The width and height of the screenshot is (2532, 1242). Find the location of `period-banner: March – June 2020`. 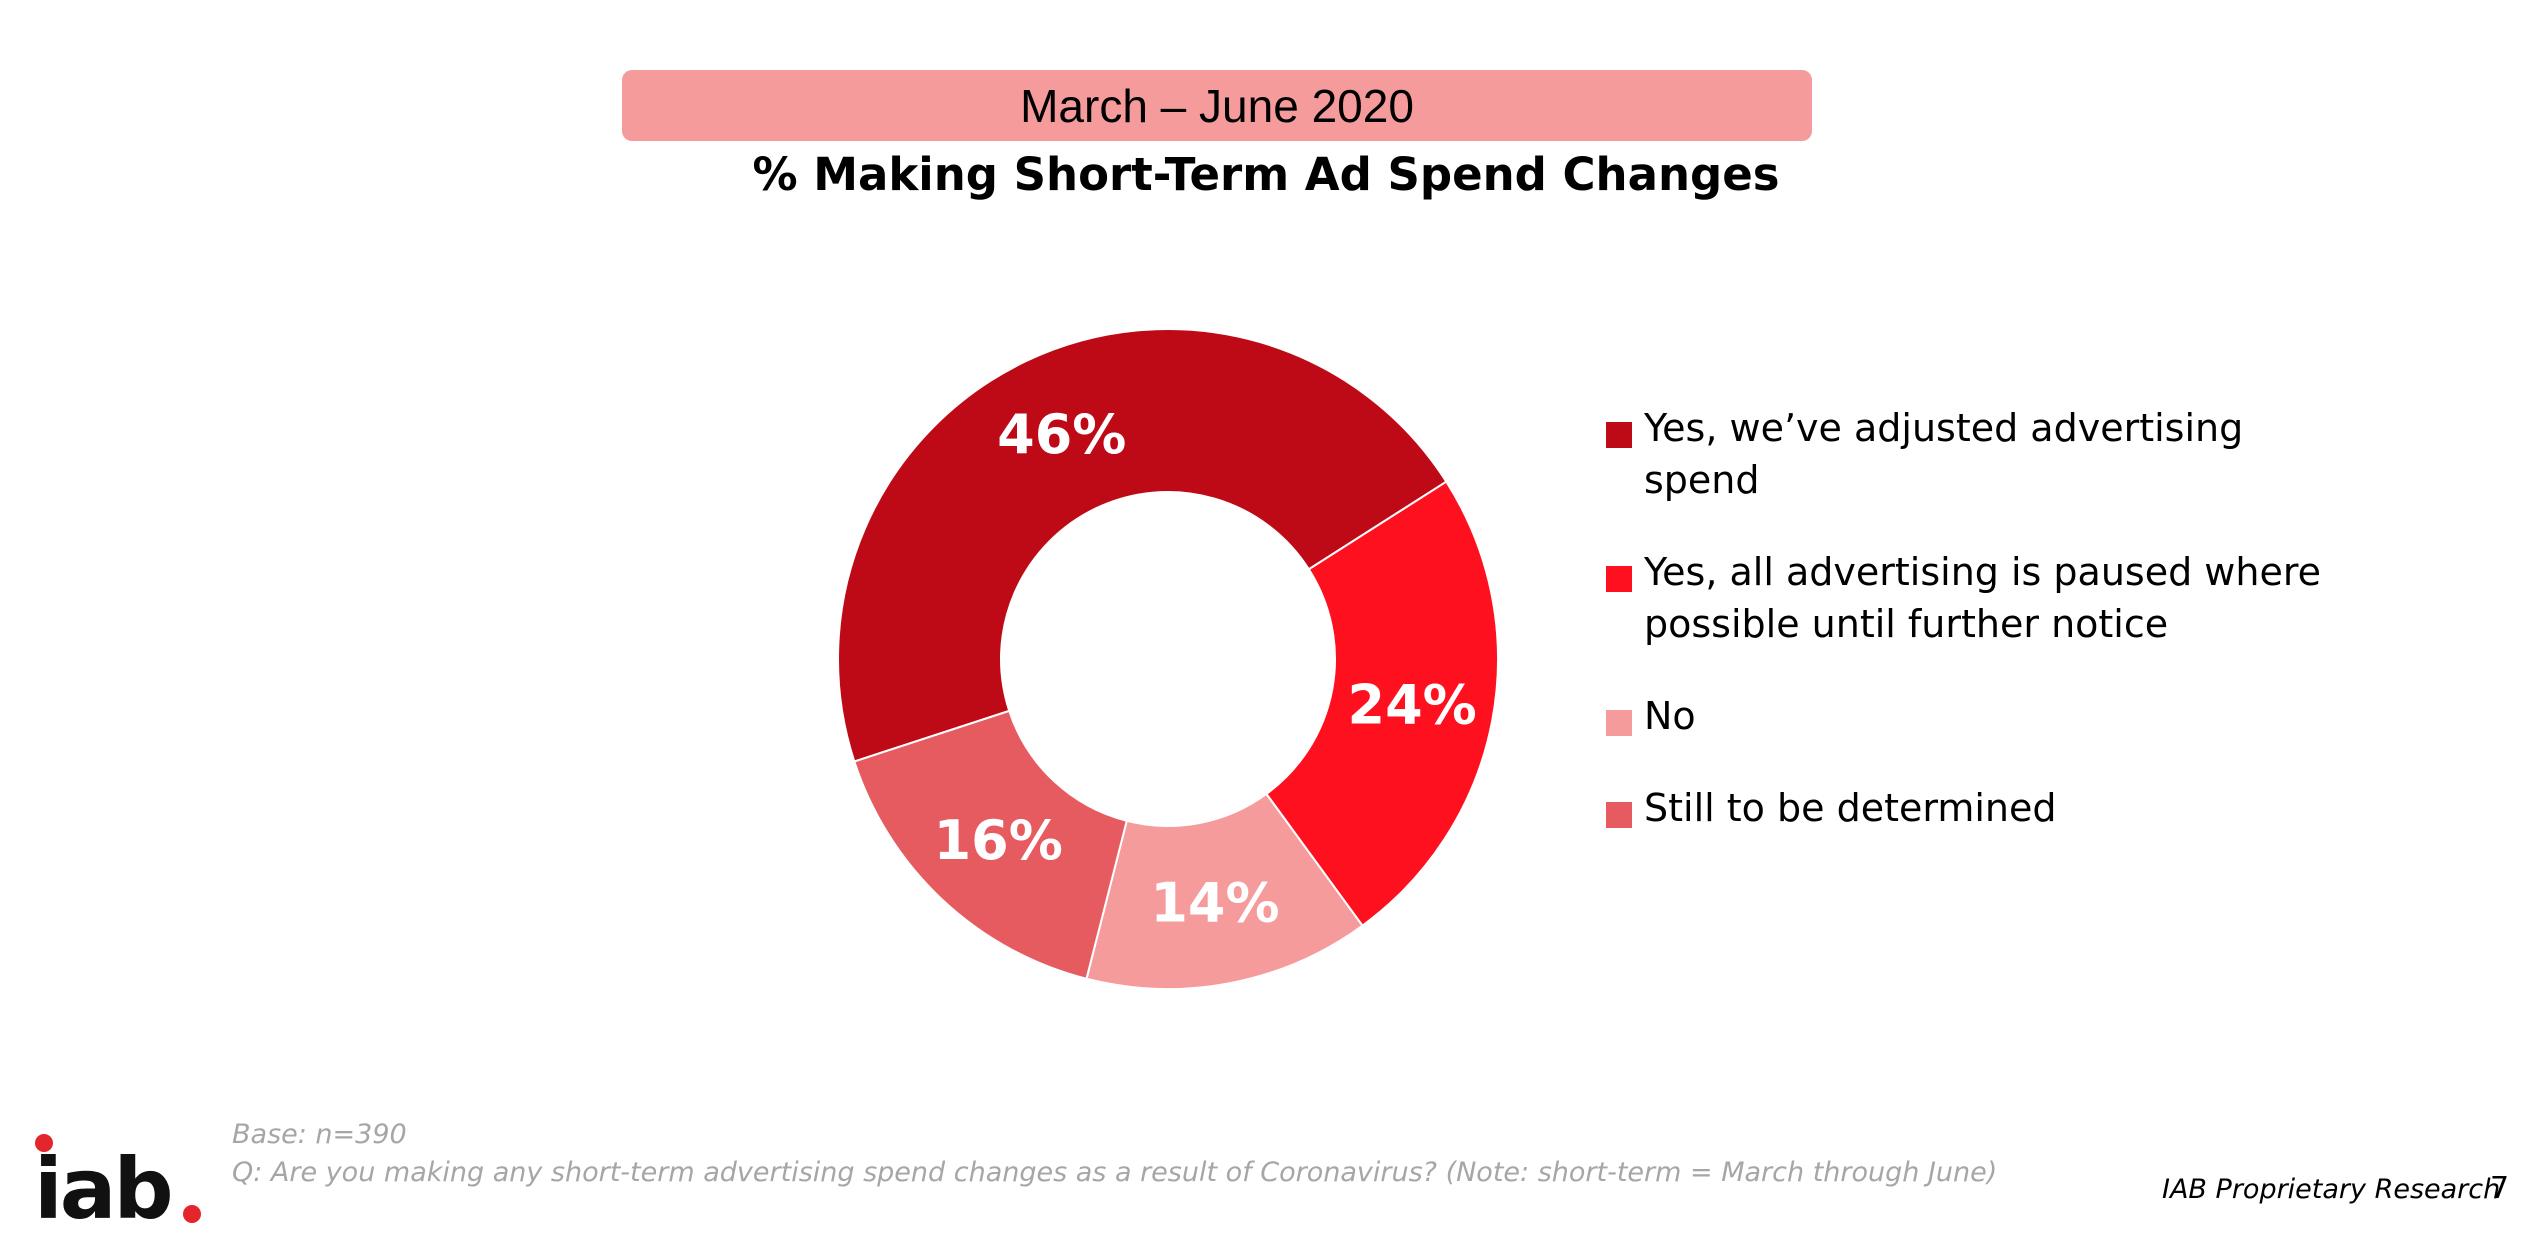

period-banner: March – June 2020 is located at coordinates (1217, 105).